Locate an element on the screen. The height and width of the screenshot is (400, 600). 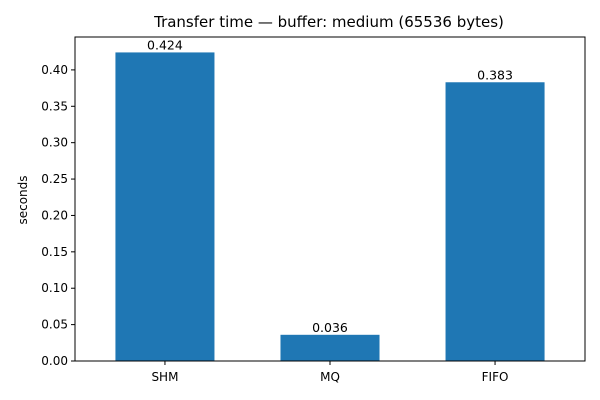
y-axis-label: seconds is located at coordinates (23, 199).